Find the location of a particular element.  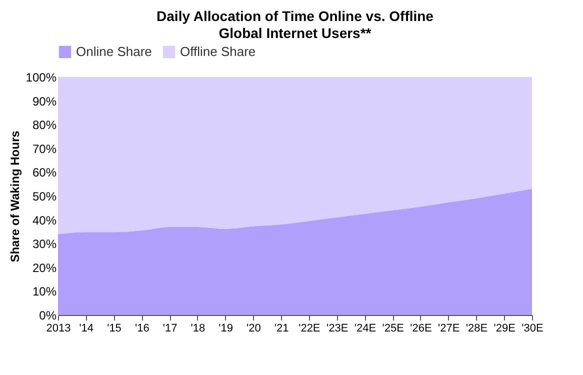

x-tick-label: '15 is located at coordinates (114, 328).